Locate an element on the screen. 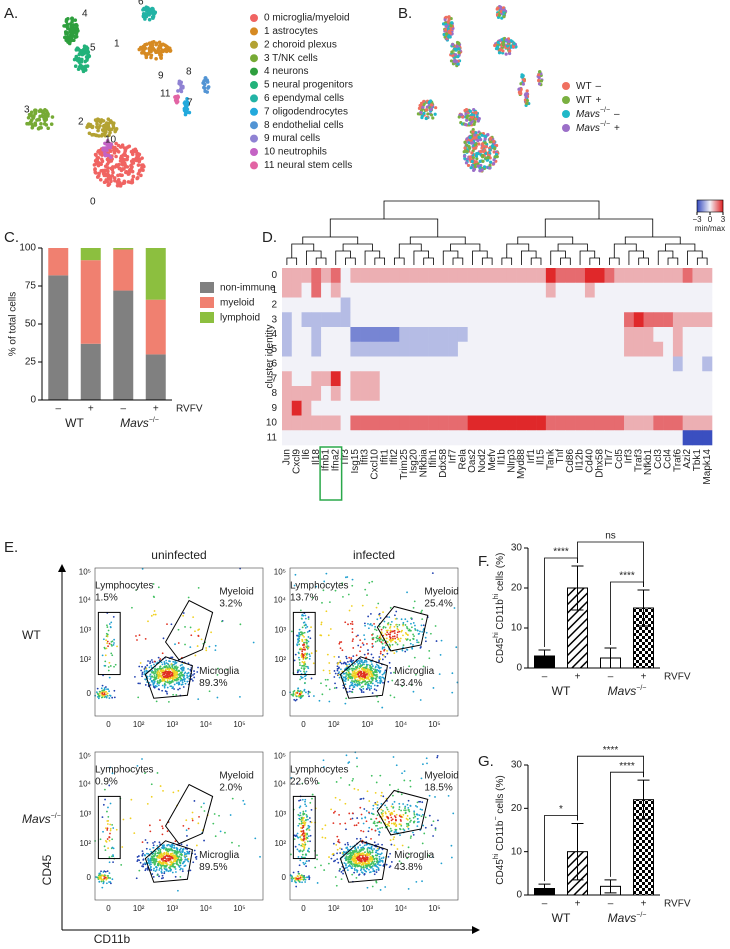  gate-name: Lymphocytes is located at coordinates (124, 585).